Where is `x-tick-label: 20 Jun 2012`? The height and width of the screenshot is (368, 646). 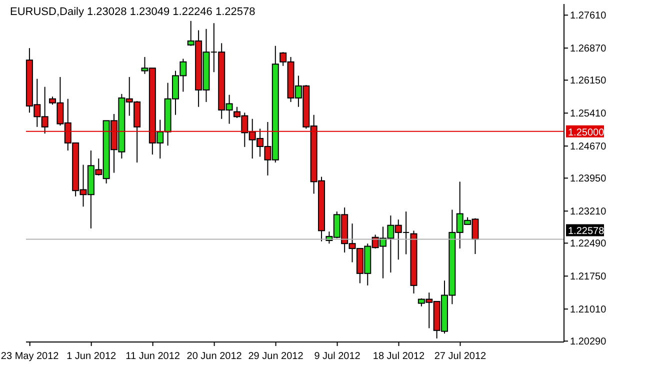
x-tick-label: 20 Jun 2012 is located at coordinates (214, 356).